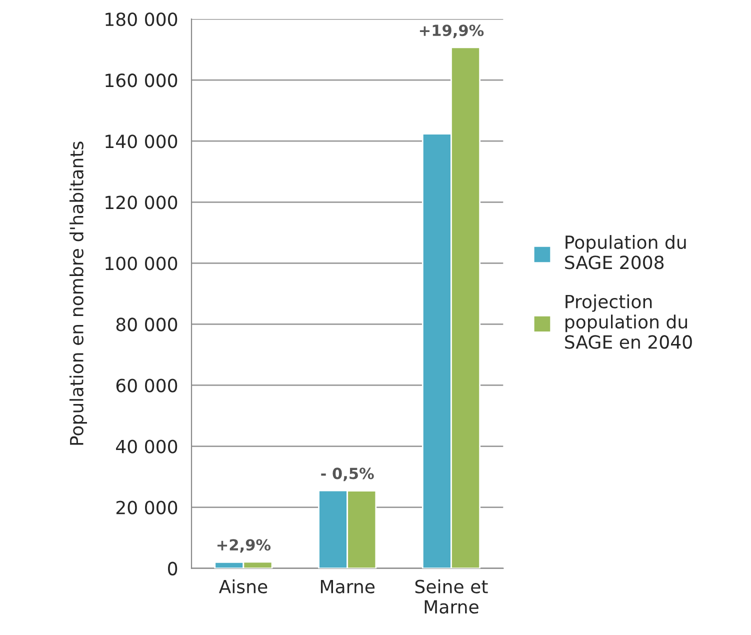  I want to click on y-tick-label: 0, so click(173, 569).